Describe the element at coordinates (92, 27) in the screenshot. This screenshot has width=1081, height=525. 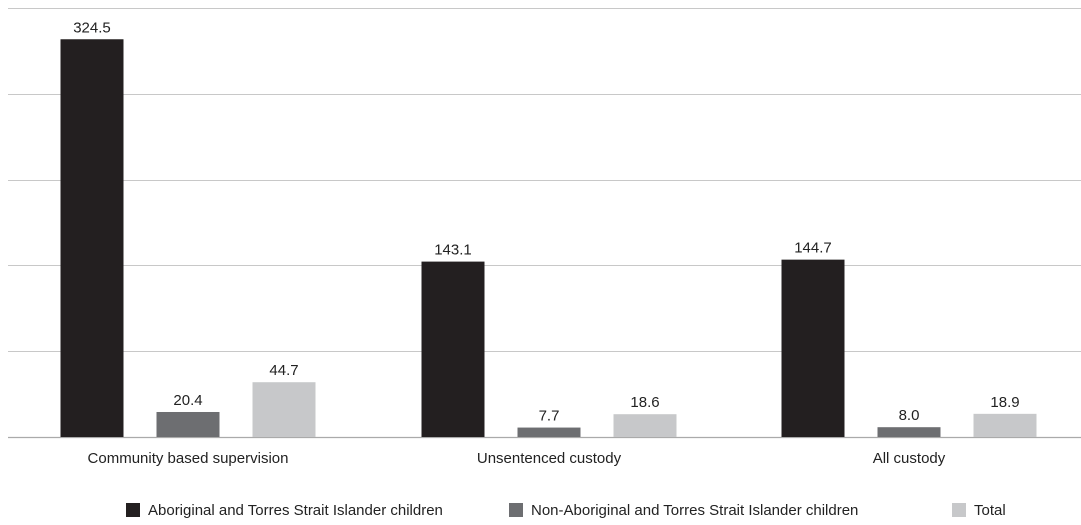
I see `value-label-1-1: 324.5` at that location.